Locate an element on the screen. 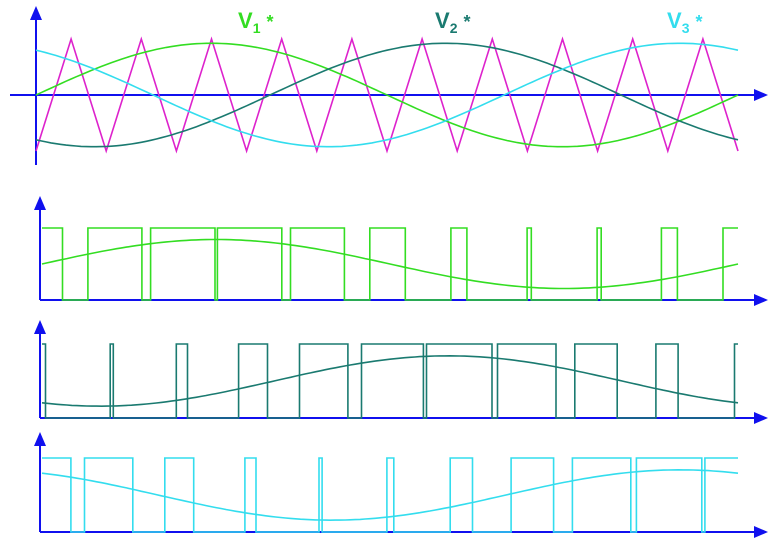 This screenshot has height=543, width=770. v2-ref-label: V2 * is located at coordinates (453, 22).